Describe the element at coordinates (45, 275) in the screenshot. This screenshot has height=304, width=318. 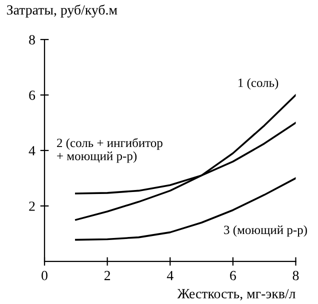
I see `x-tick-label: 0` at that location.